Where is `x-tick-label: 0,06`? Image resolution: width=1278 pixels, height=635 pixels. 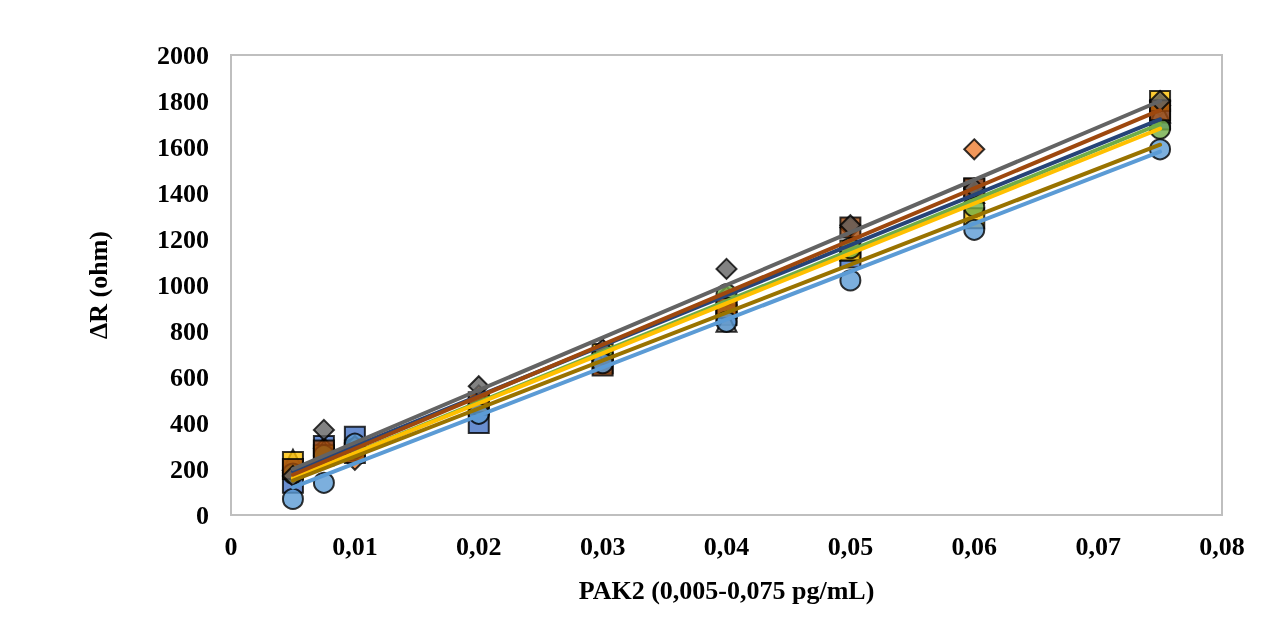
x-tick-label: 0,06 is located at coordinates (974, 546).